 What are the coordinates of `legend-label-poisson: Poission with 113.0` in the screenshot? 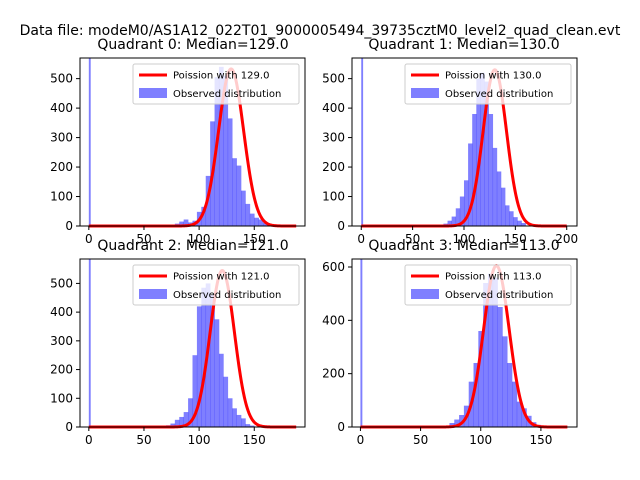 It's located at (493, 277).